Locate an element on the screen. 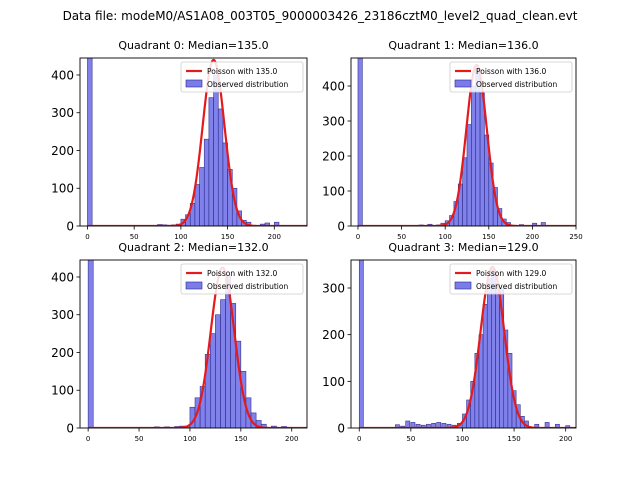 The height and width of the screenshot is (480, 640). x-tick-label: 250 is located at coordinates (575, 237).